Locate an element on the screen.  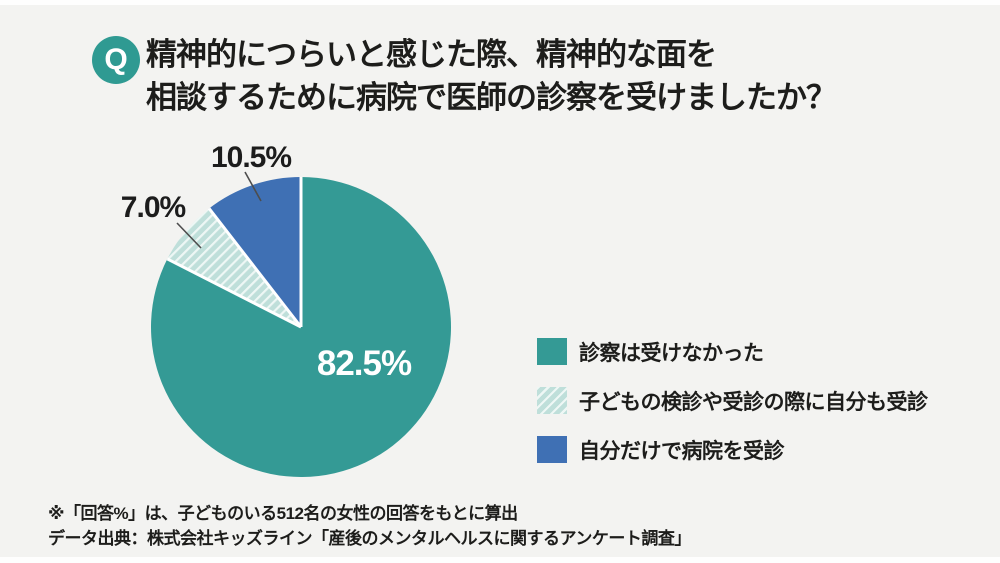
legend-label: 自分だけで病院を受診 is located at coordinates (682, 451).